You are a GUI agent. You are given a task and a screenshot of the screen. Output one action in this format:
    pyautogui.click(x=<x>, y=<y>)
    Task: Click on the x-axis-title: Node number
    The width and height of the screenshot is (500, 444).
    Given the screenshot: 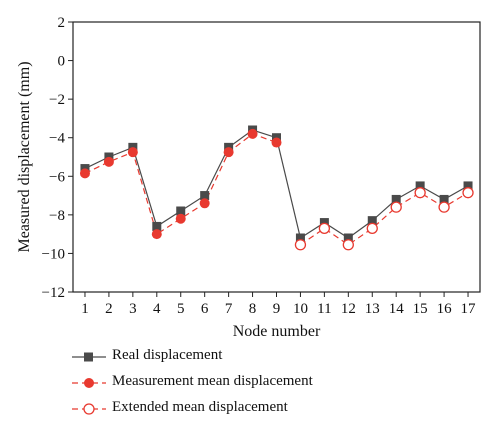 What is the action you would take?
    pyautogui.click(x=277, y=331)
    